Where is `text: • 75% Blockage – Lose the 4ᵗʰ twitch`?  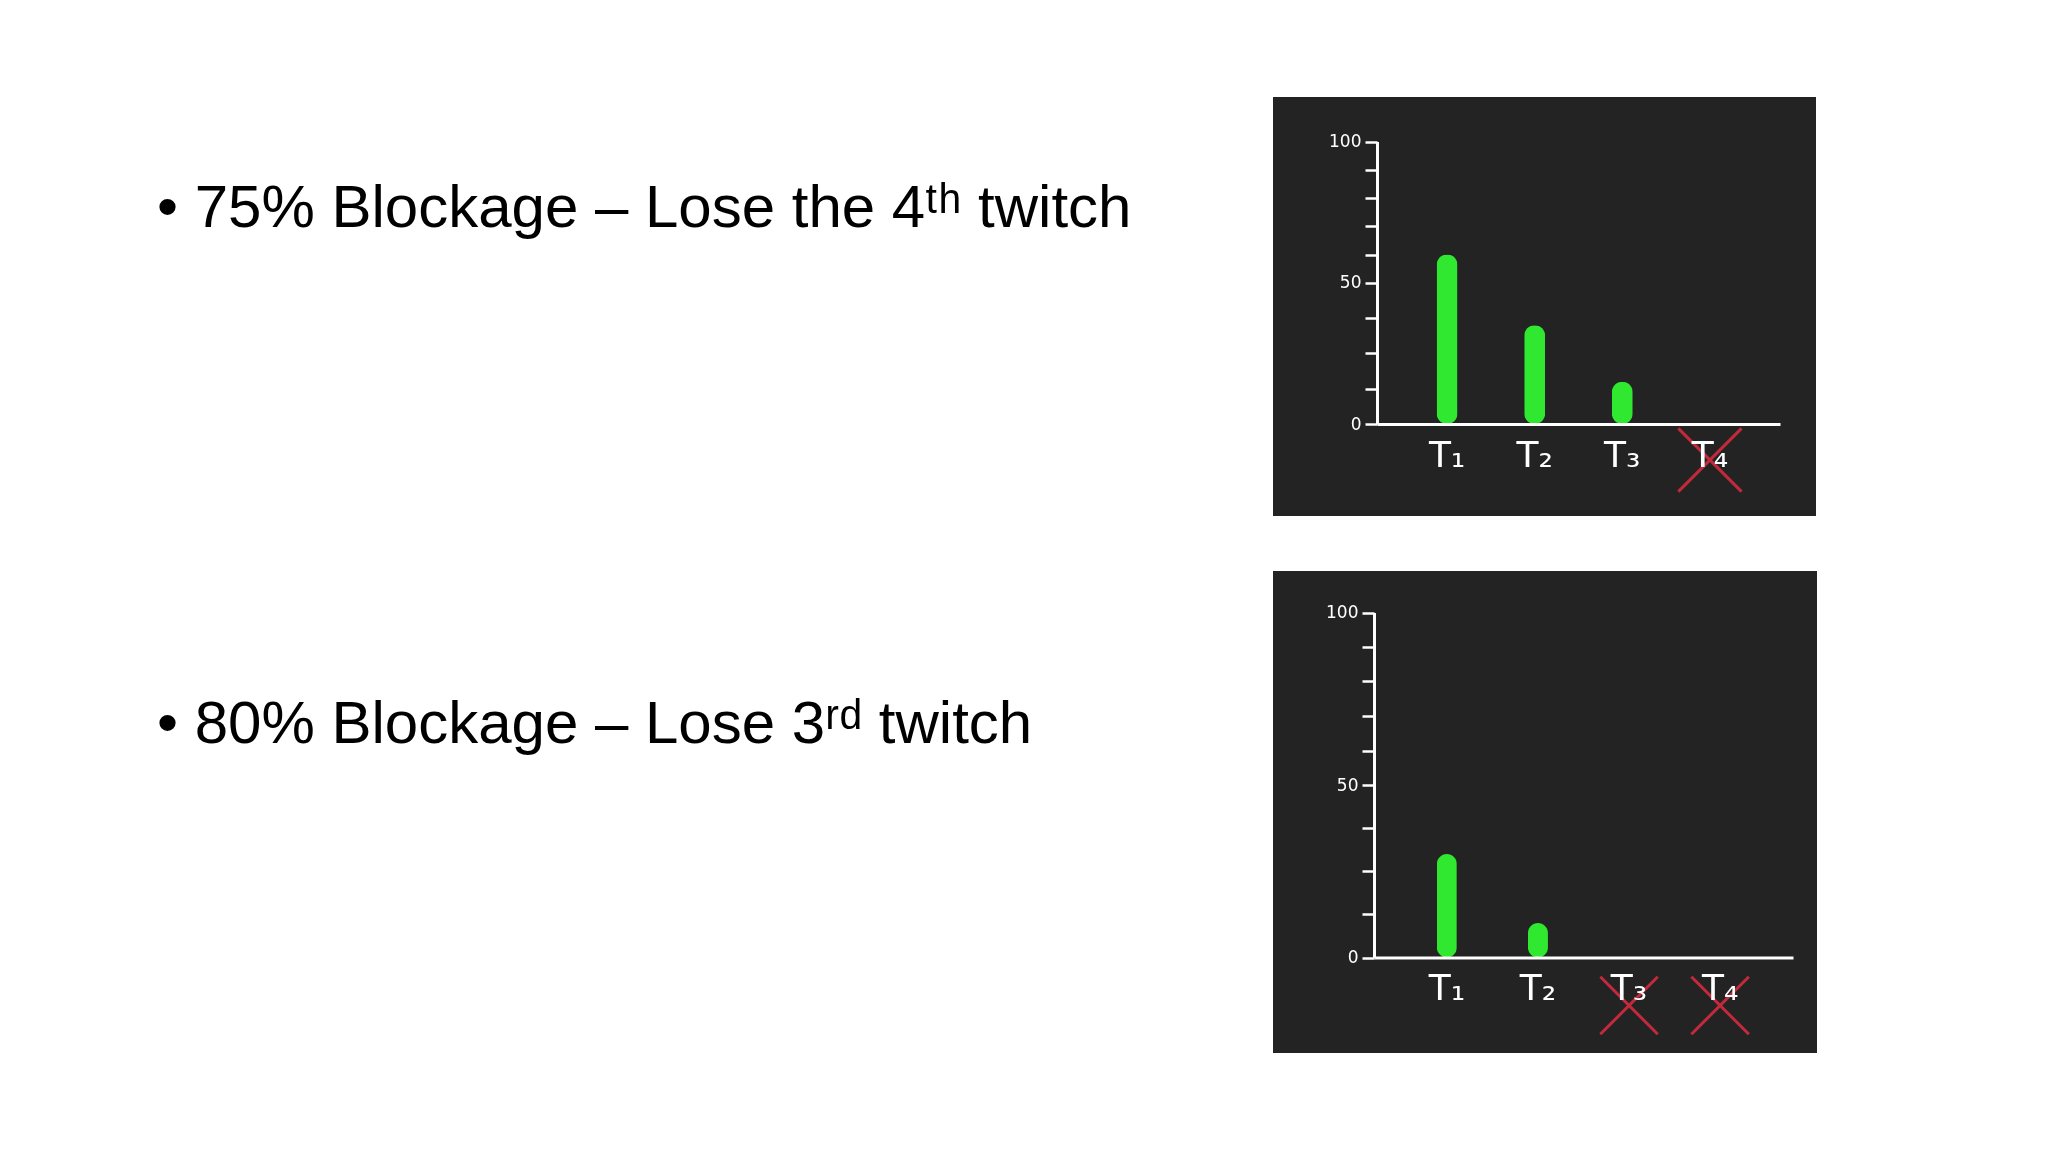
text: • 75% Blockage – Lose the 4ᵗʰ twitch is located at coordinates (644, 206).